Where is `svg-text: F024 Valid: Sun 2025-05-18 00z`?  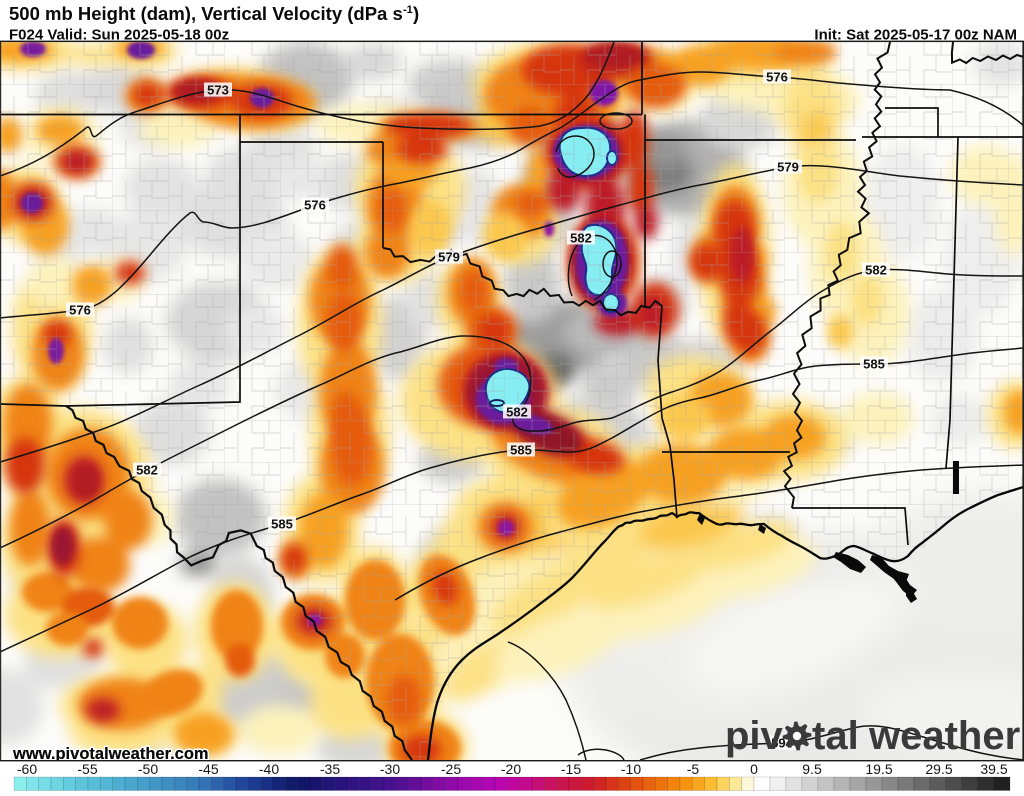 svg-text: F024 Valid: Sun 2025-05-18 00z is located at coordinates (119, 35).